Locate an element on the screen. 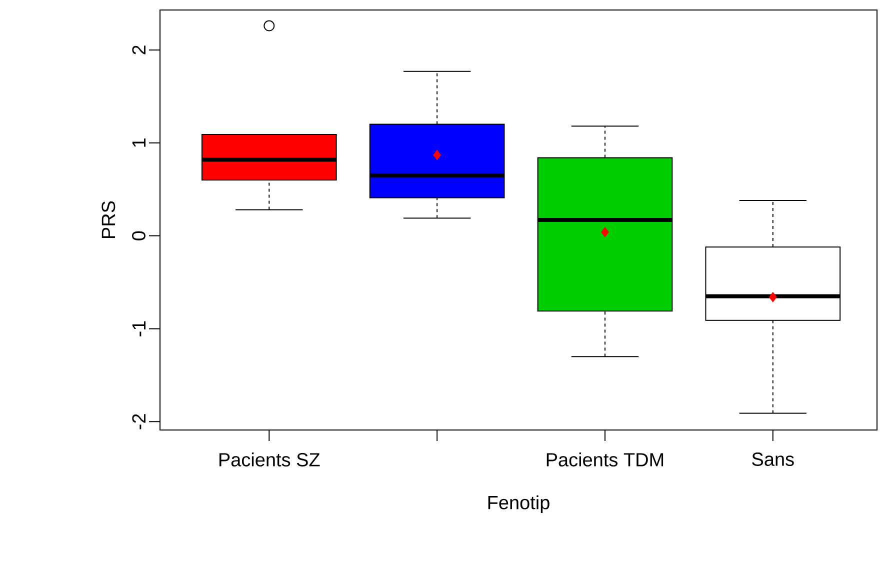 The height and width of the screenshot is (586, 880). y-tick-label: 1 is located at coordinates (139, 142).